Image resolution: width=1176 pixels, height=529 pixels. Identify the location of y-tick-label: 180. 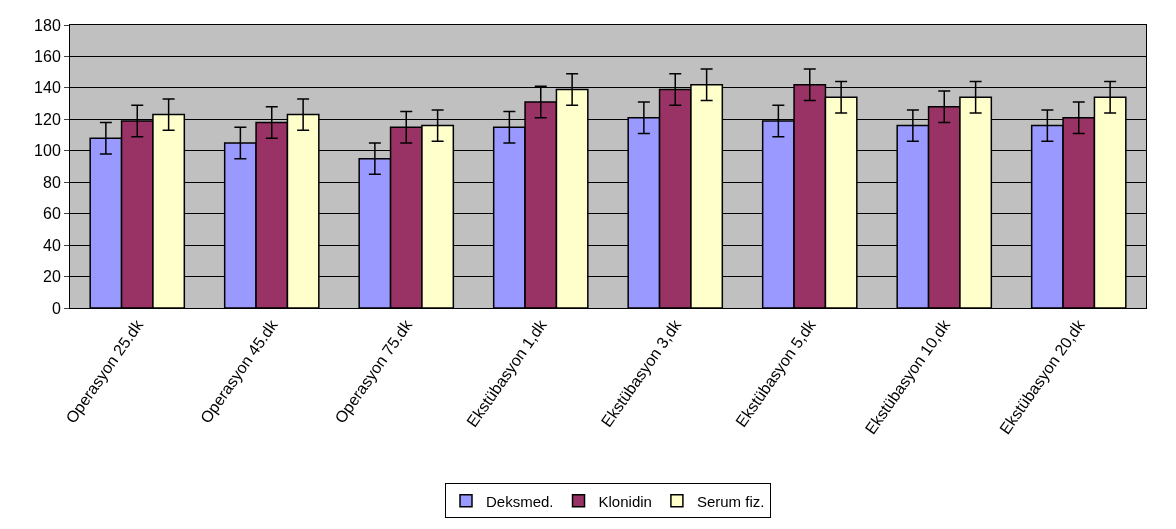
(47, 25).